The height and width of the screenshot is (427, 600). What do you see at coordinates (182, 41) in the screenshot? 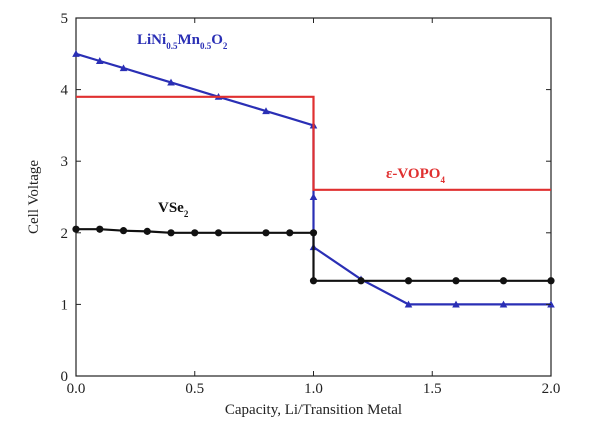
I see `series-label-lini-mn-o2: LiNi0.5Mn0.5O2` at bounding box center [182, 41].